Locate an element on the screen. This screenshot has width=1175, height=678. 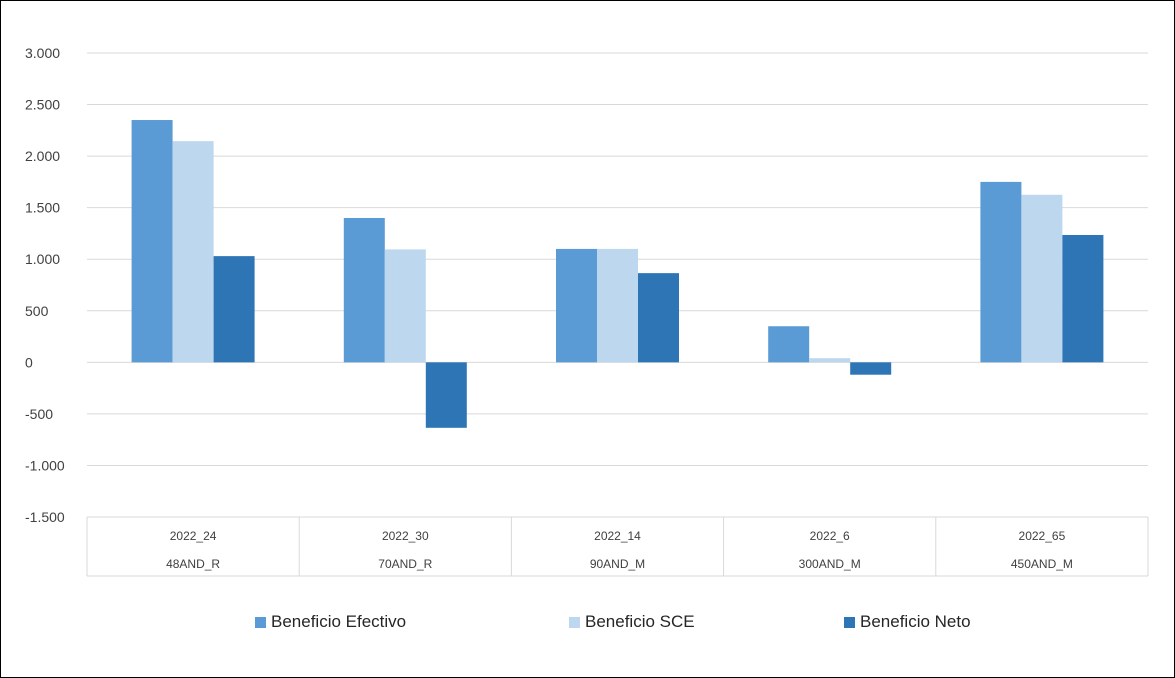
category-label-top: 2022_65 is located at coordinates (1042, 536).